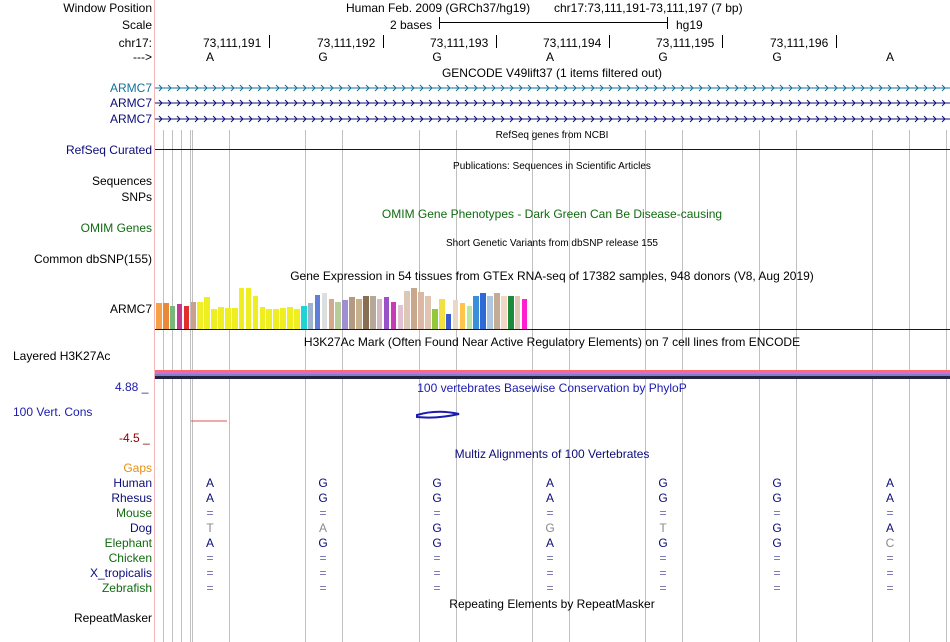  I want to click on h3k27ac-signal, so click(552, 374).